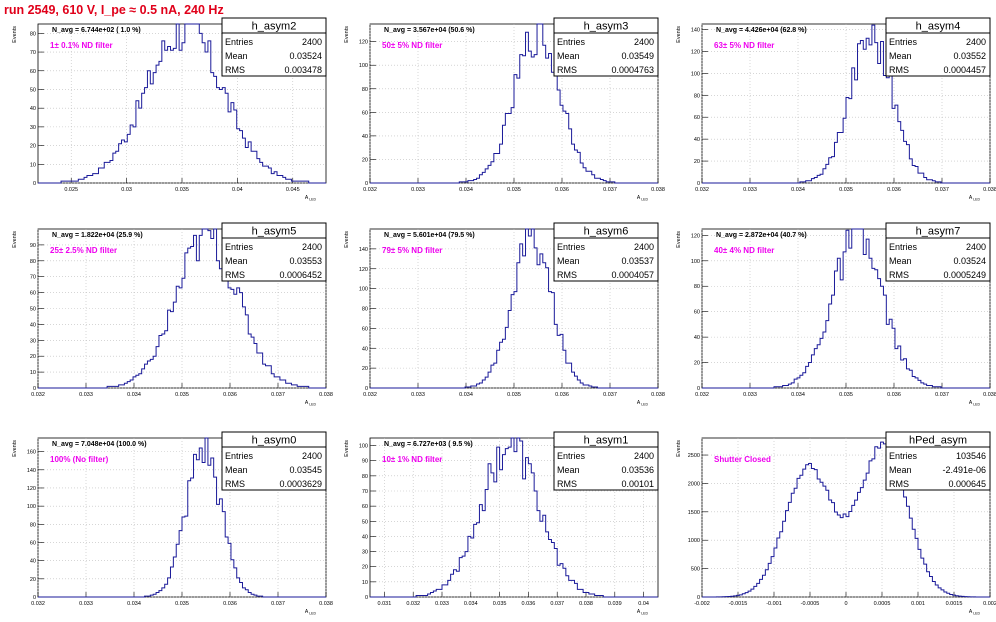 The height and width of the screenshot is (622, 996). I want to click on y-tick-label: 120, so click(363, 270).